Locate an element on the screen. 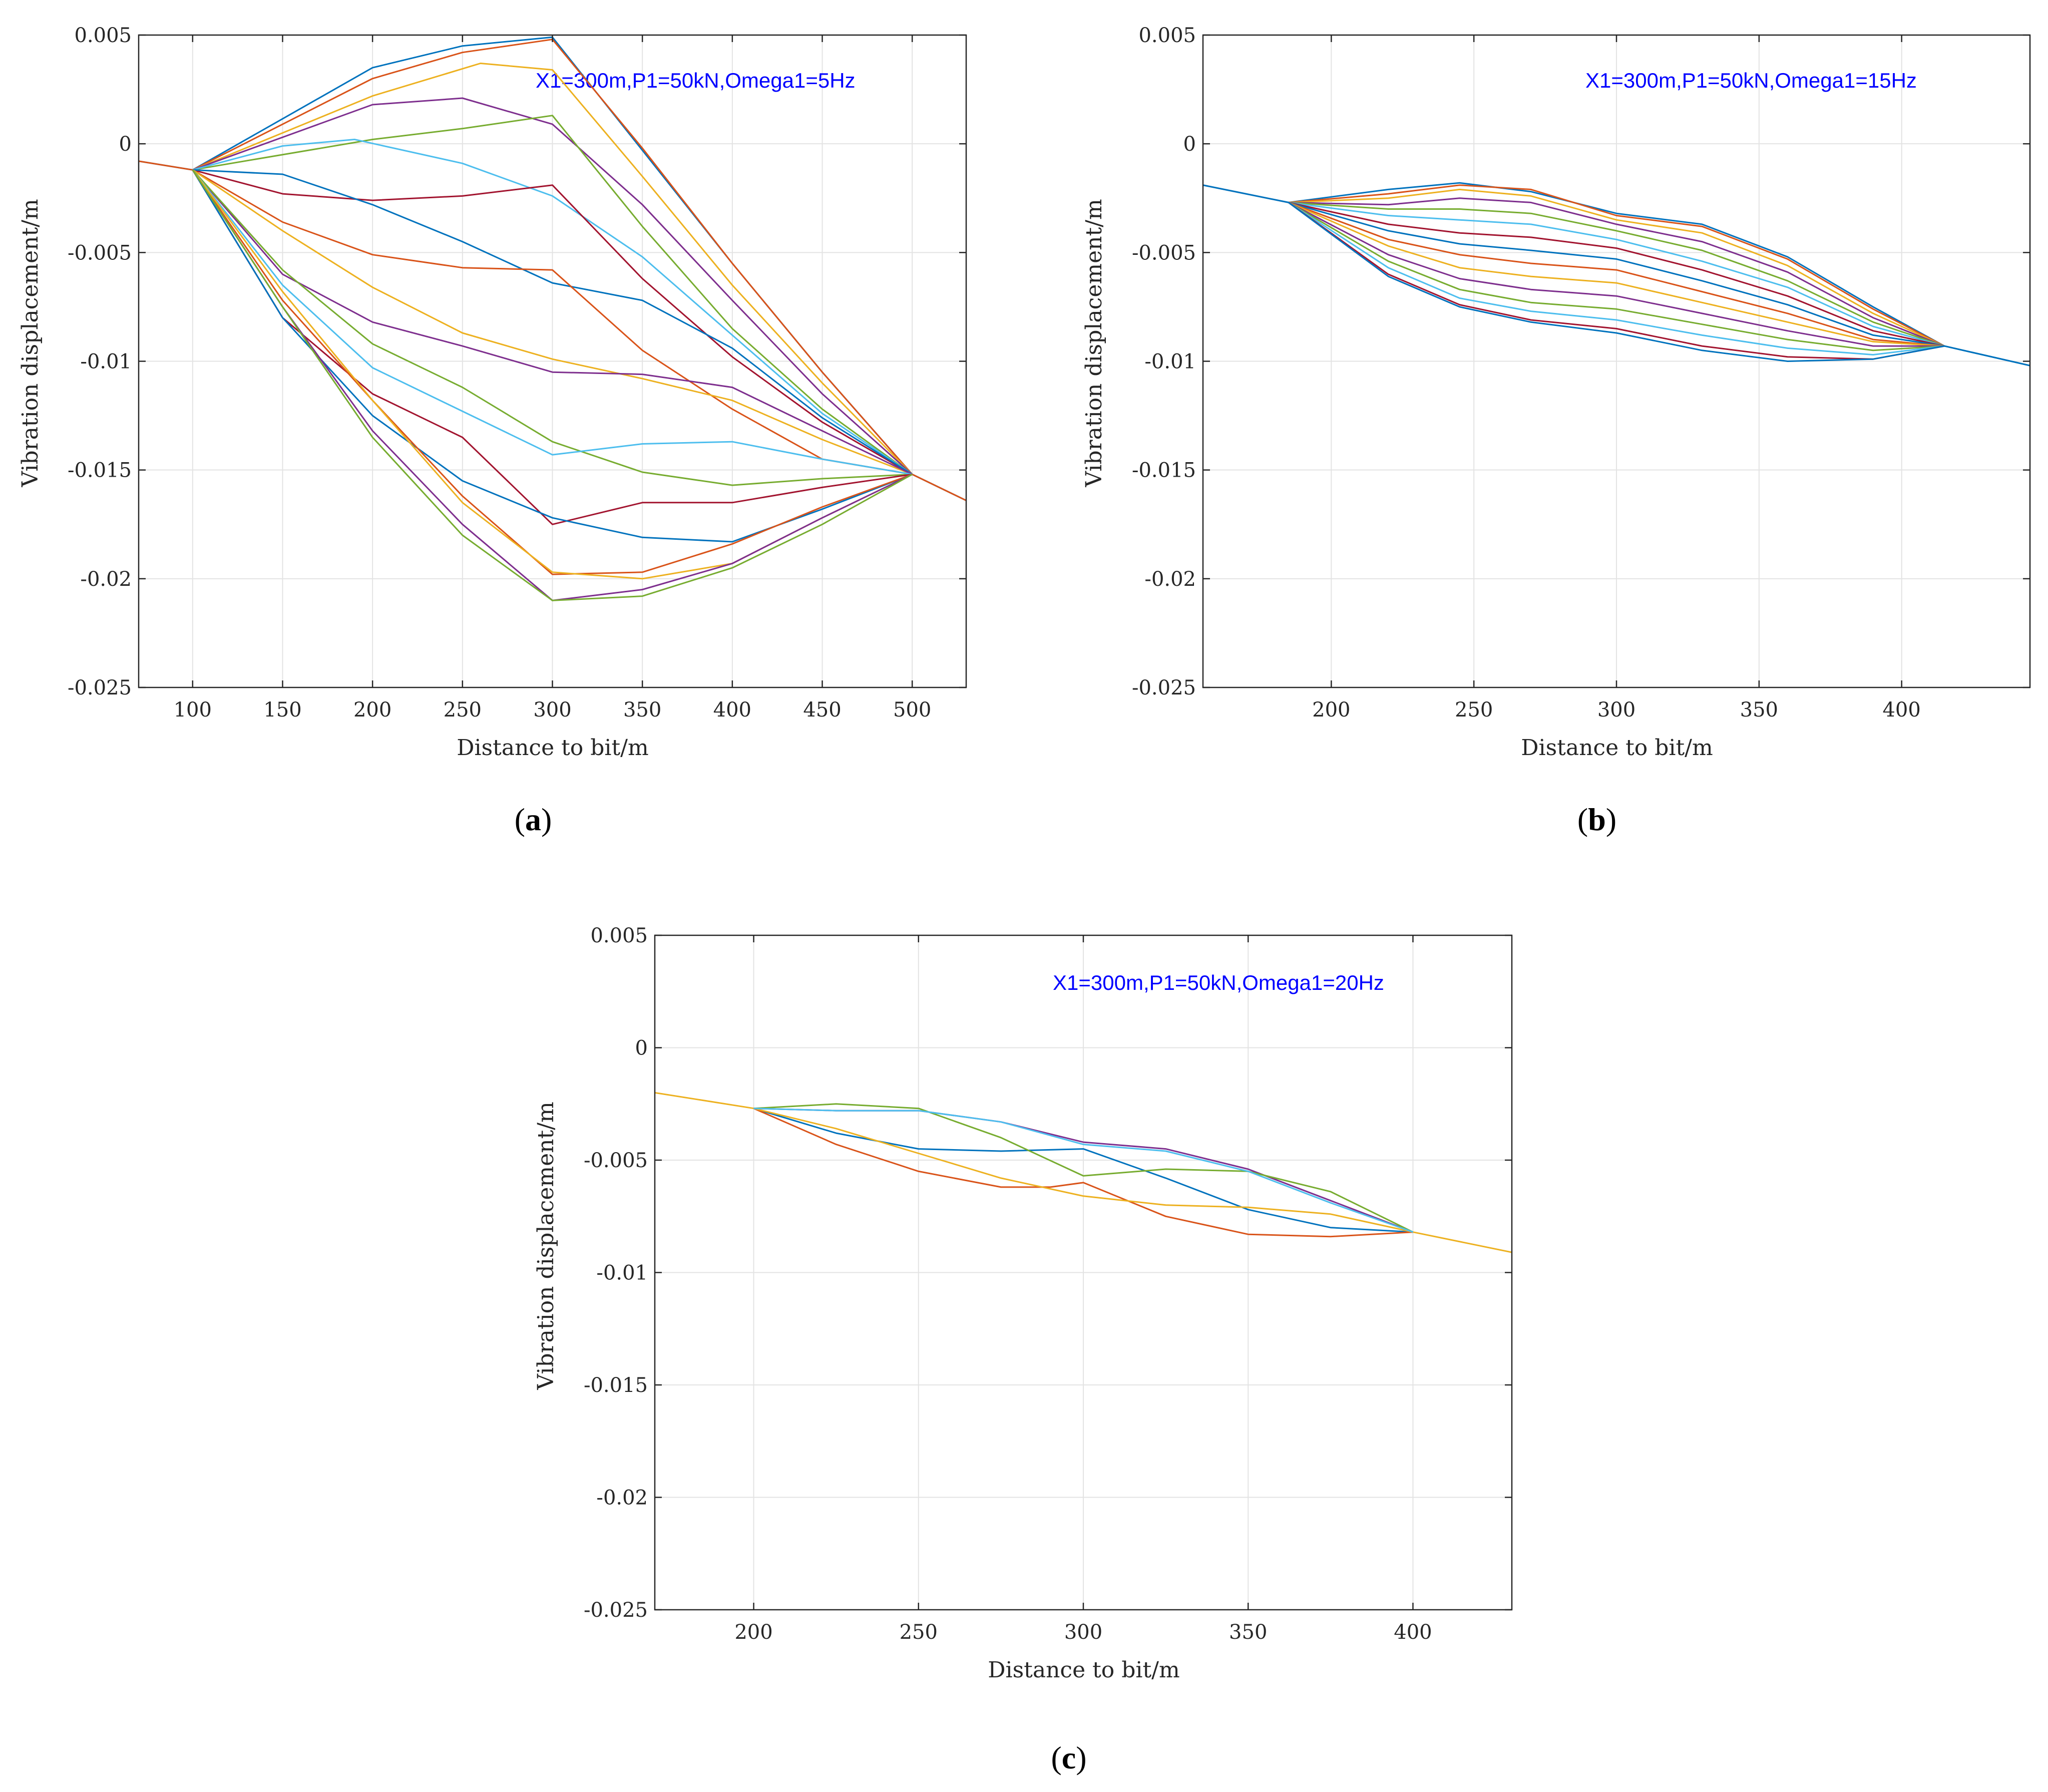 The width and height of the screenshot is (2048, 1792). x-tick-label: 500 is located at coordinates (912, 710).